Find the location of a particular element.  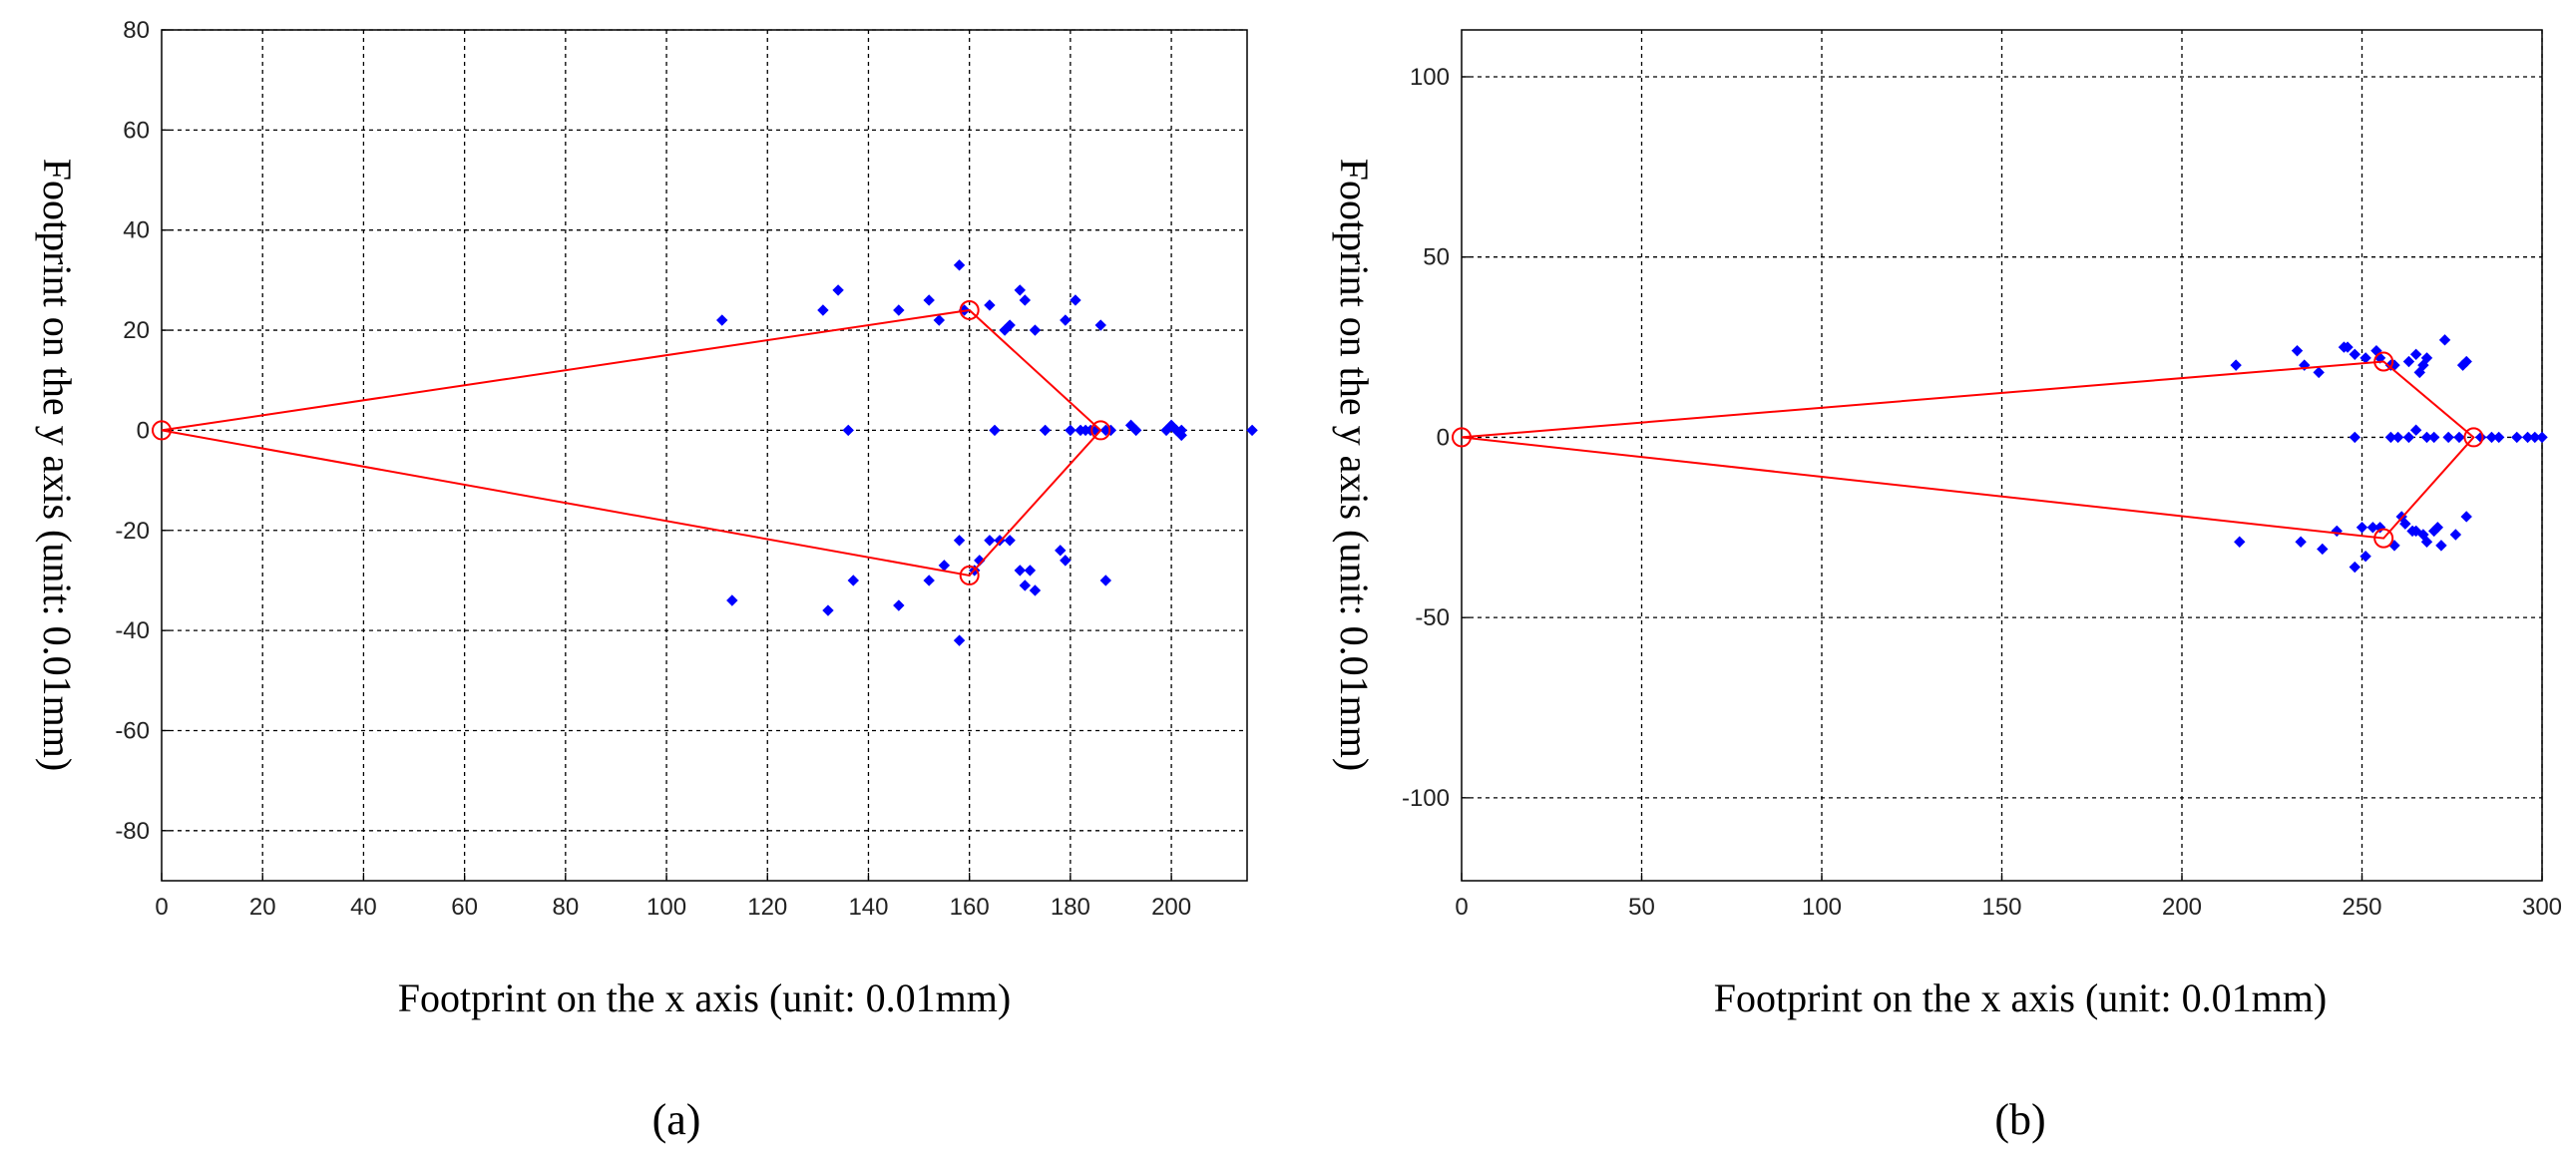

x-tick-label: 150 is located at coordinates (2001, 907).